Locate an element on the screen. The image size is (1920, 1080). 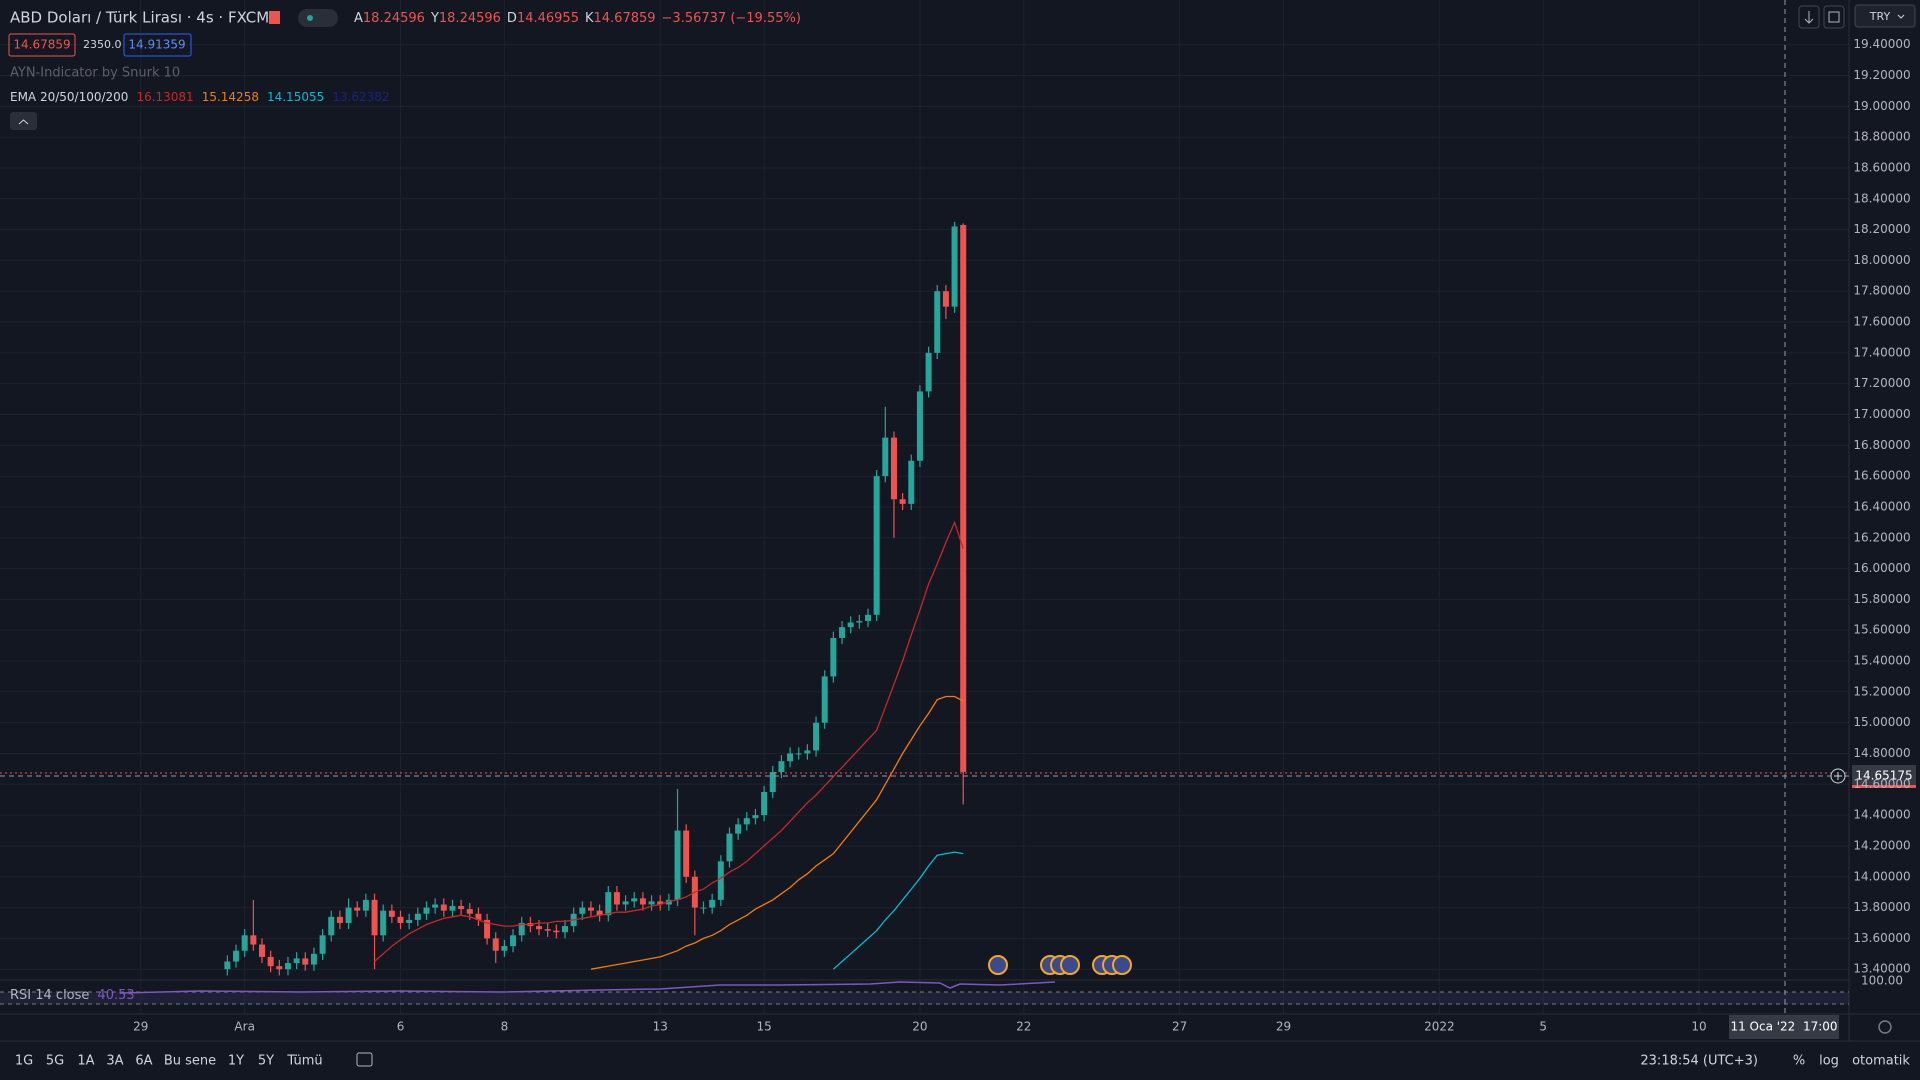
y-tick-label: 15.40000 is located at coordinates (1881, 661).